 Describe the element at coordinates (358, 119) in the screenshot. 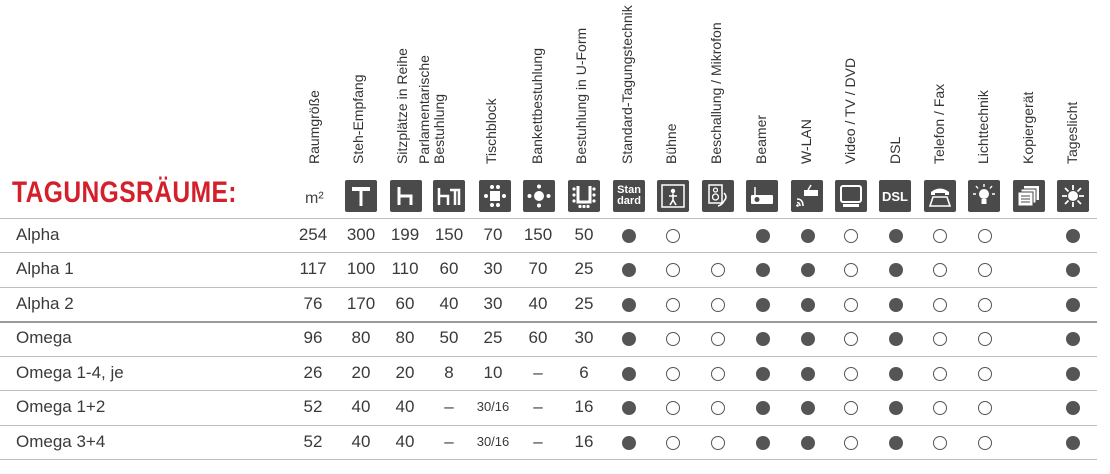

I see `col-header-steh-empfang: Steh-Empfang` at that location.